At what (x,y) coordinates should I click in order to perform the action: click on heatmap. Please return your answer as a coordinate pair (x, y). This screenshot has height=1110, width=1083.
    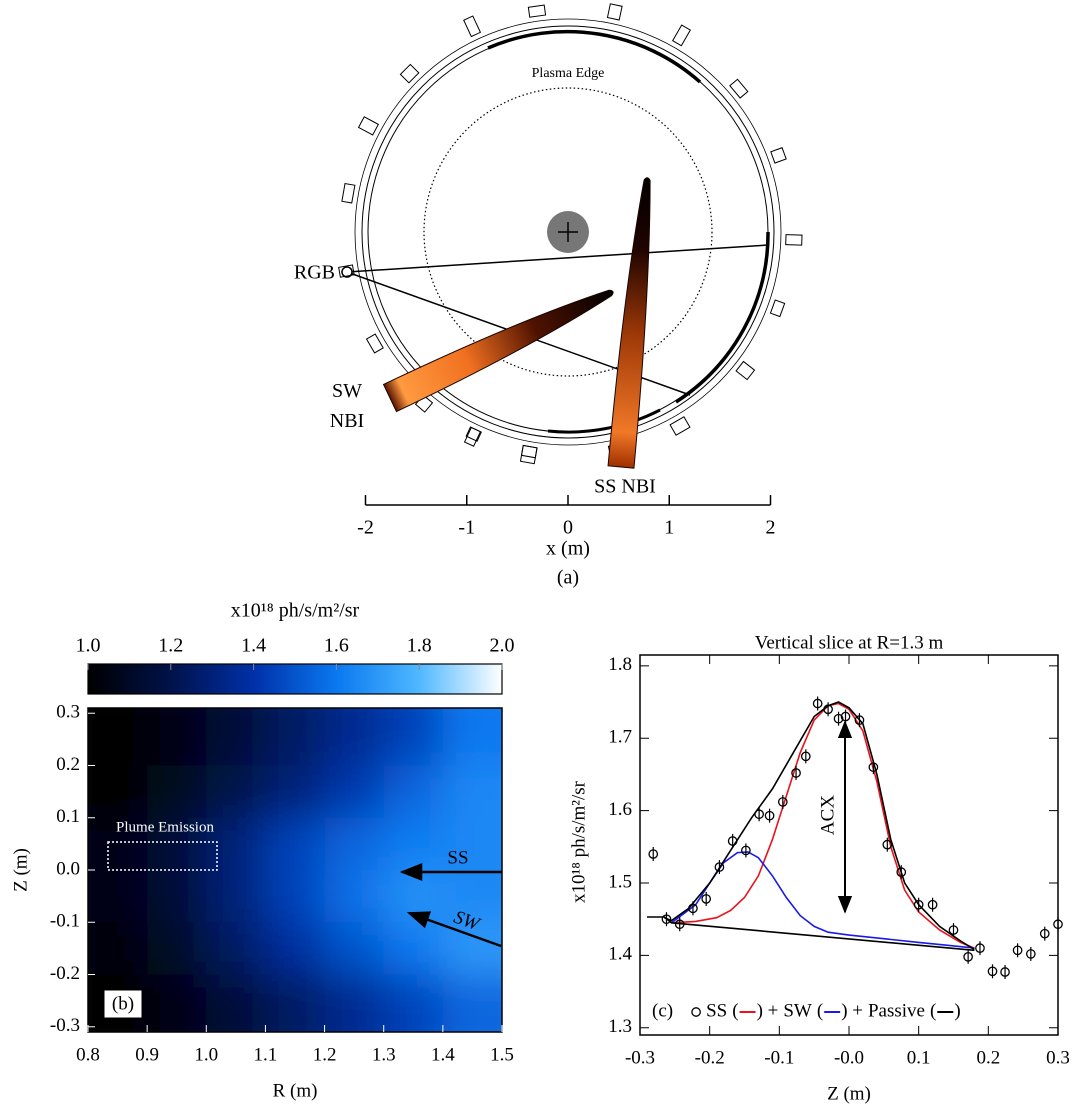
    Looking at the image, I should click on (295, 870).